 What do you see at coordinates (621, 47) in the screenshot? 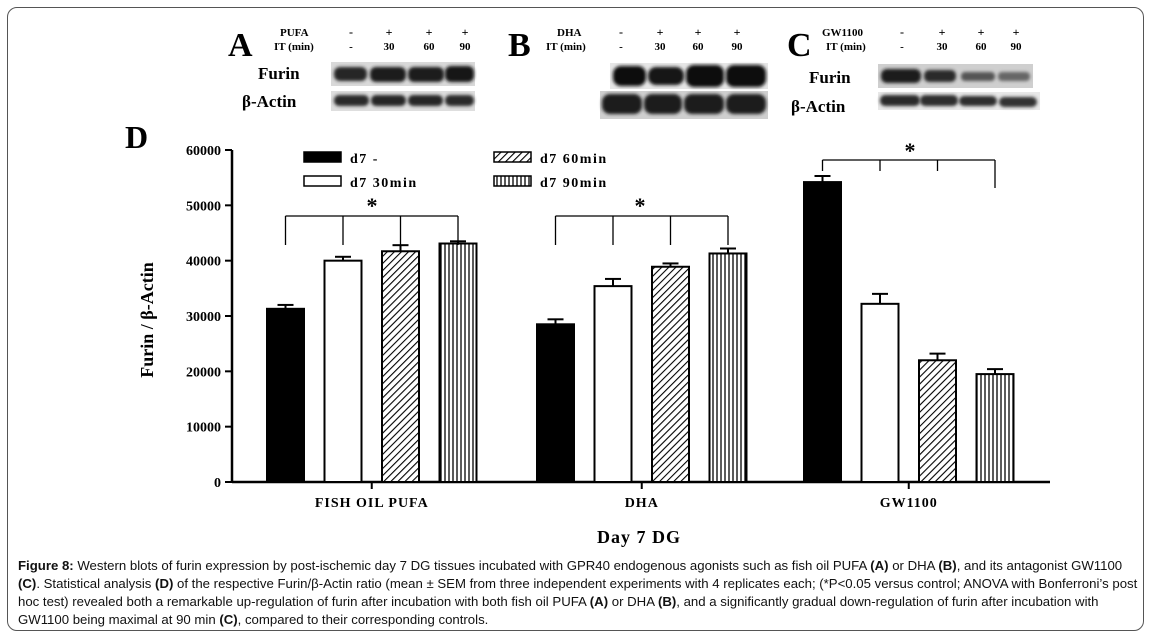
I see `blot-b-it-val: -` at bounding box center [621, 47].